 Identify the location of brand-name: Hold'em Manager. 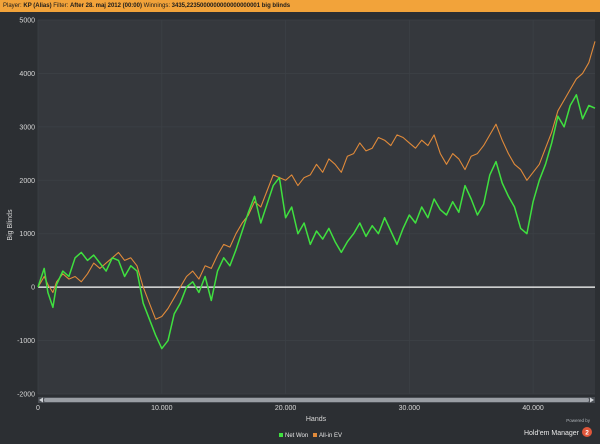
(552, 433).